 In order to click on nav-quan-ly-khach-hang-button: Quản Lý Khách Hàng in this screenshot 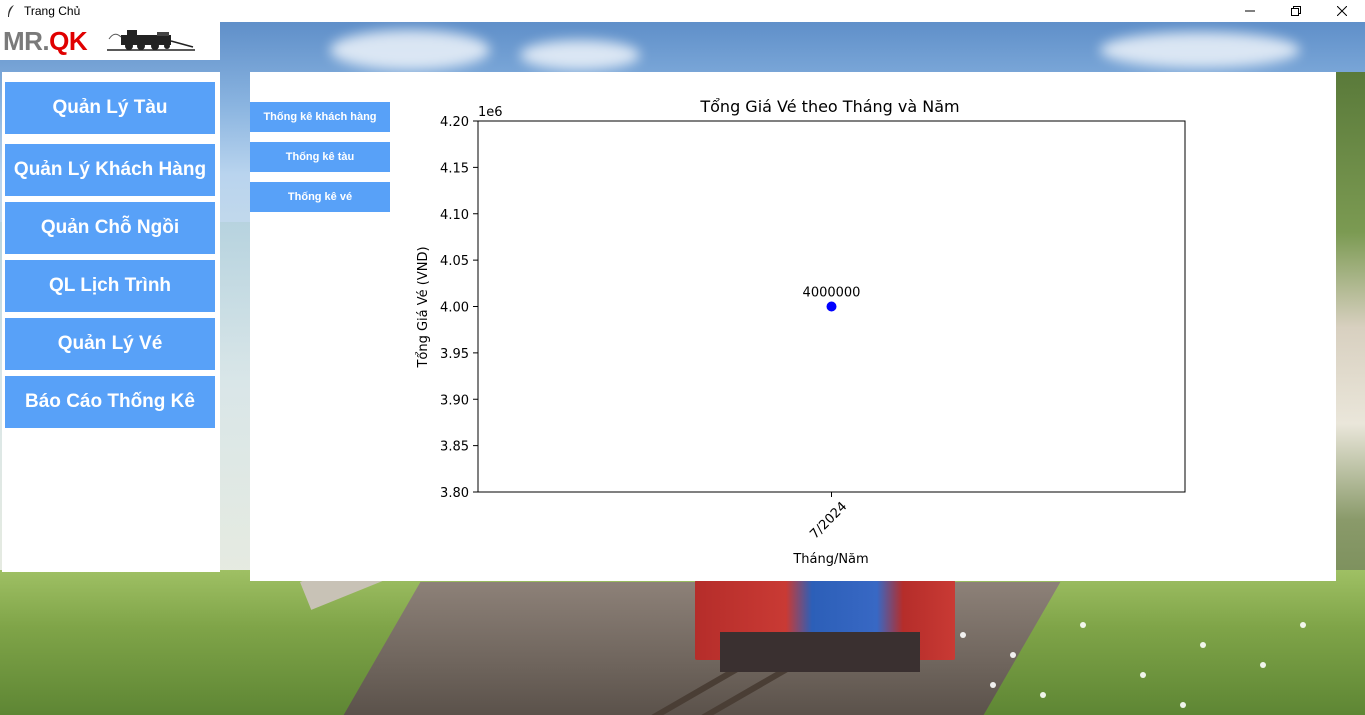, I will do `click(110, 170)`.